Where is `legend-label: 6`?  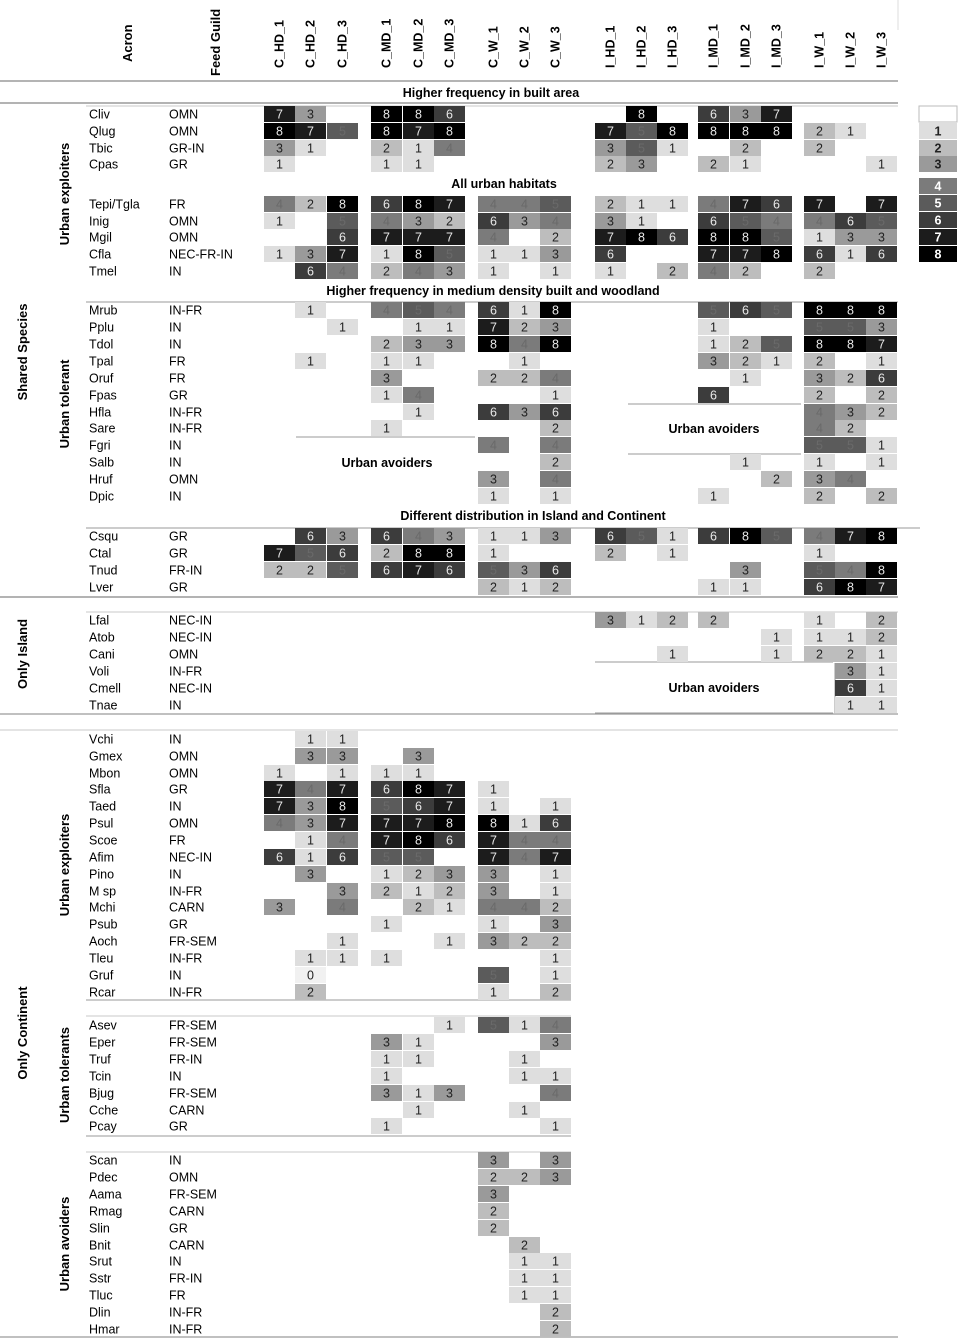 legend-label: 6 is located at coordinates (938, 221).